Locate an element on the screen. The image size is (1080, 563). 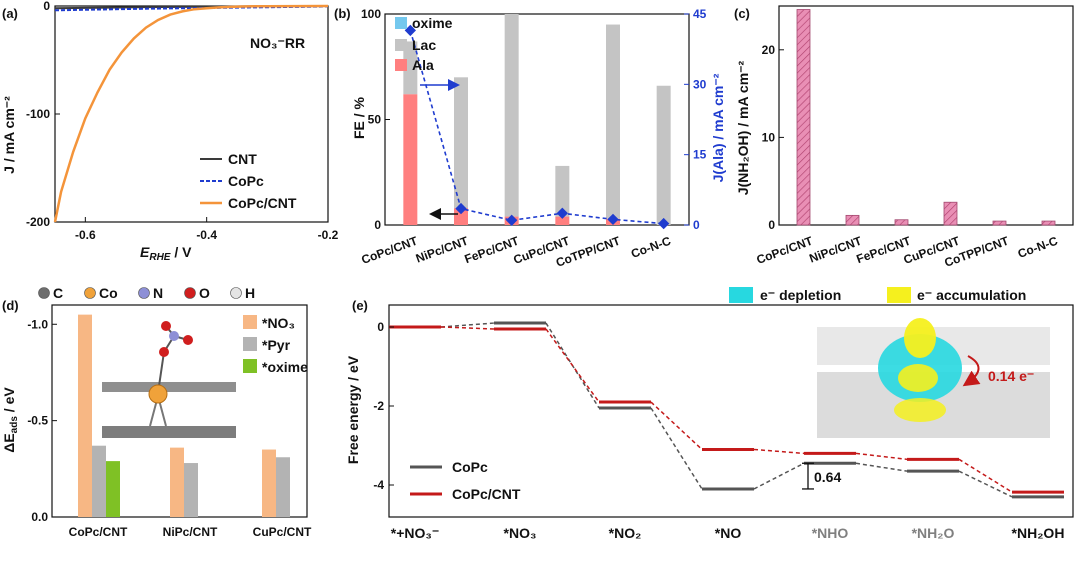
panel-d-bars is located at coordinates (184, 415).